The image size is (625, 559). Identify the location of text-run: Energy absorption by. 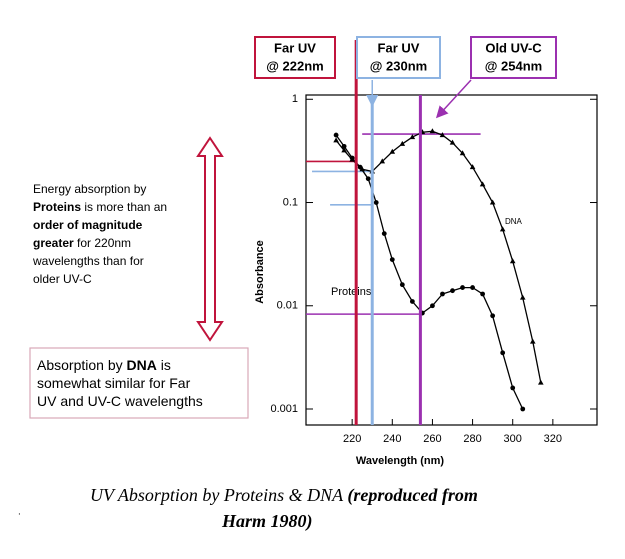
(89, 189).